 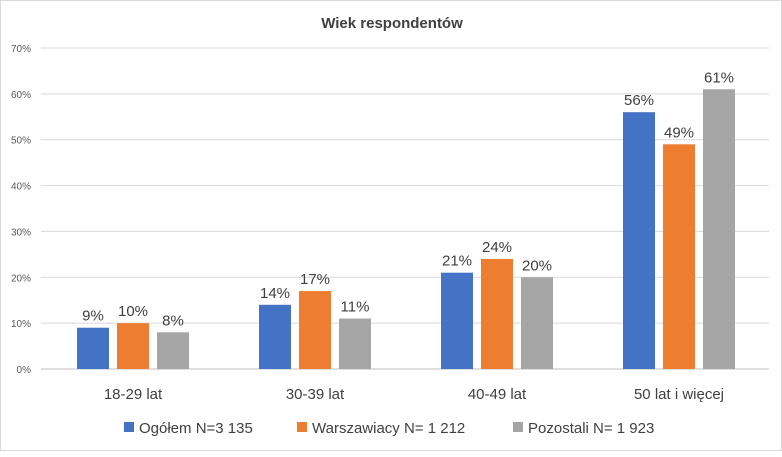 I want to click on data-label: 20%, so click(x=537, y=265).